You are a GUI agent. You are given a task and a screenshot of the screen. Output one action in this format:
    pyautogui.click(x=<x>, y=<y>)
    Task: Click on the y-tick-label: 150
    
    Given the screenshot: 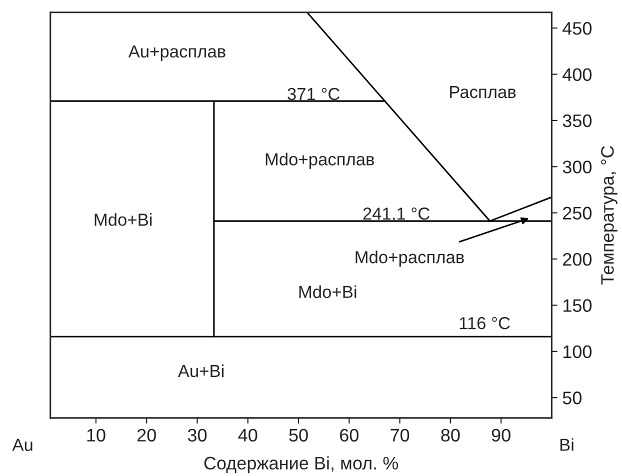 What is the action you would take?
    pyautogui.click(x=578, y=305)
    